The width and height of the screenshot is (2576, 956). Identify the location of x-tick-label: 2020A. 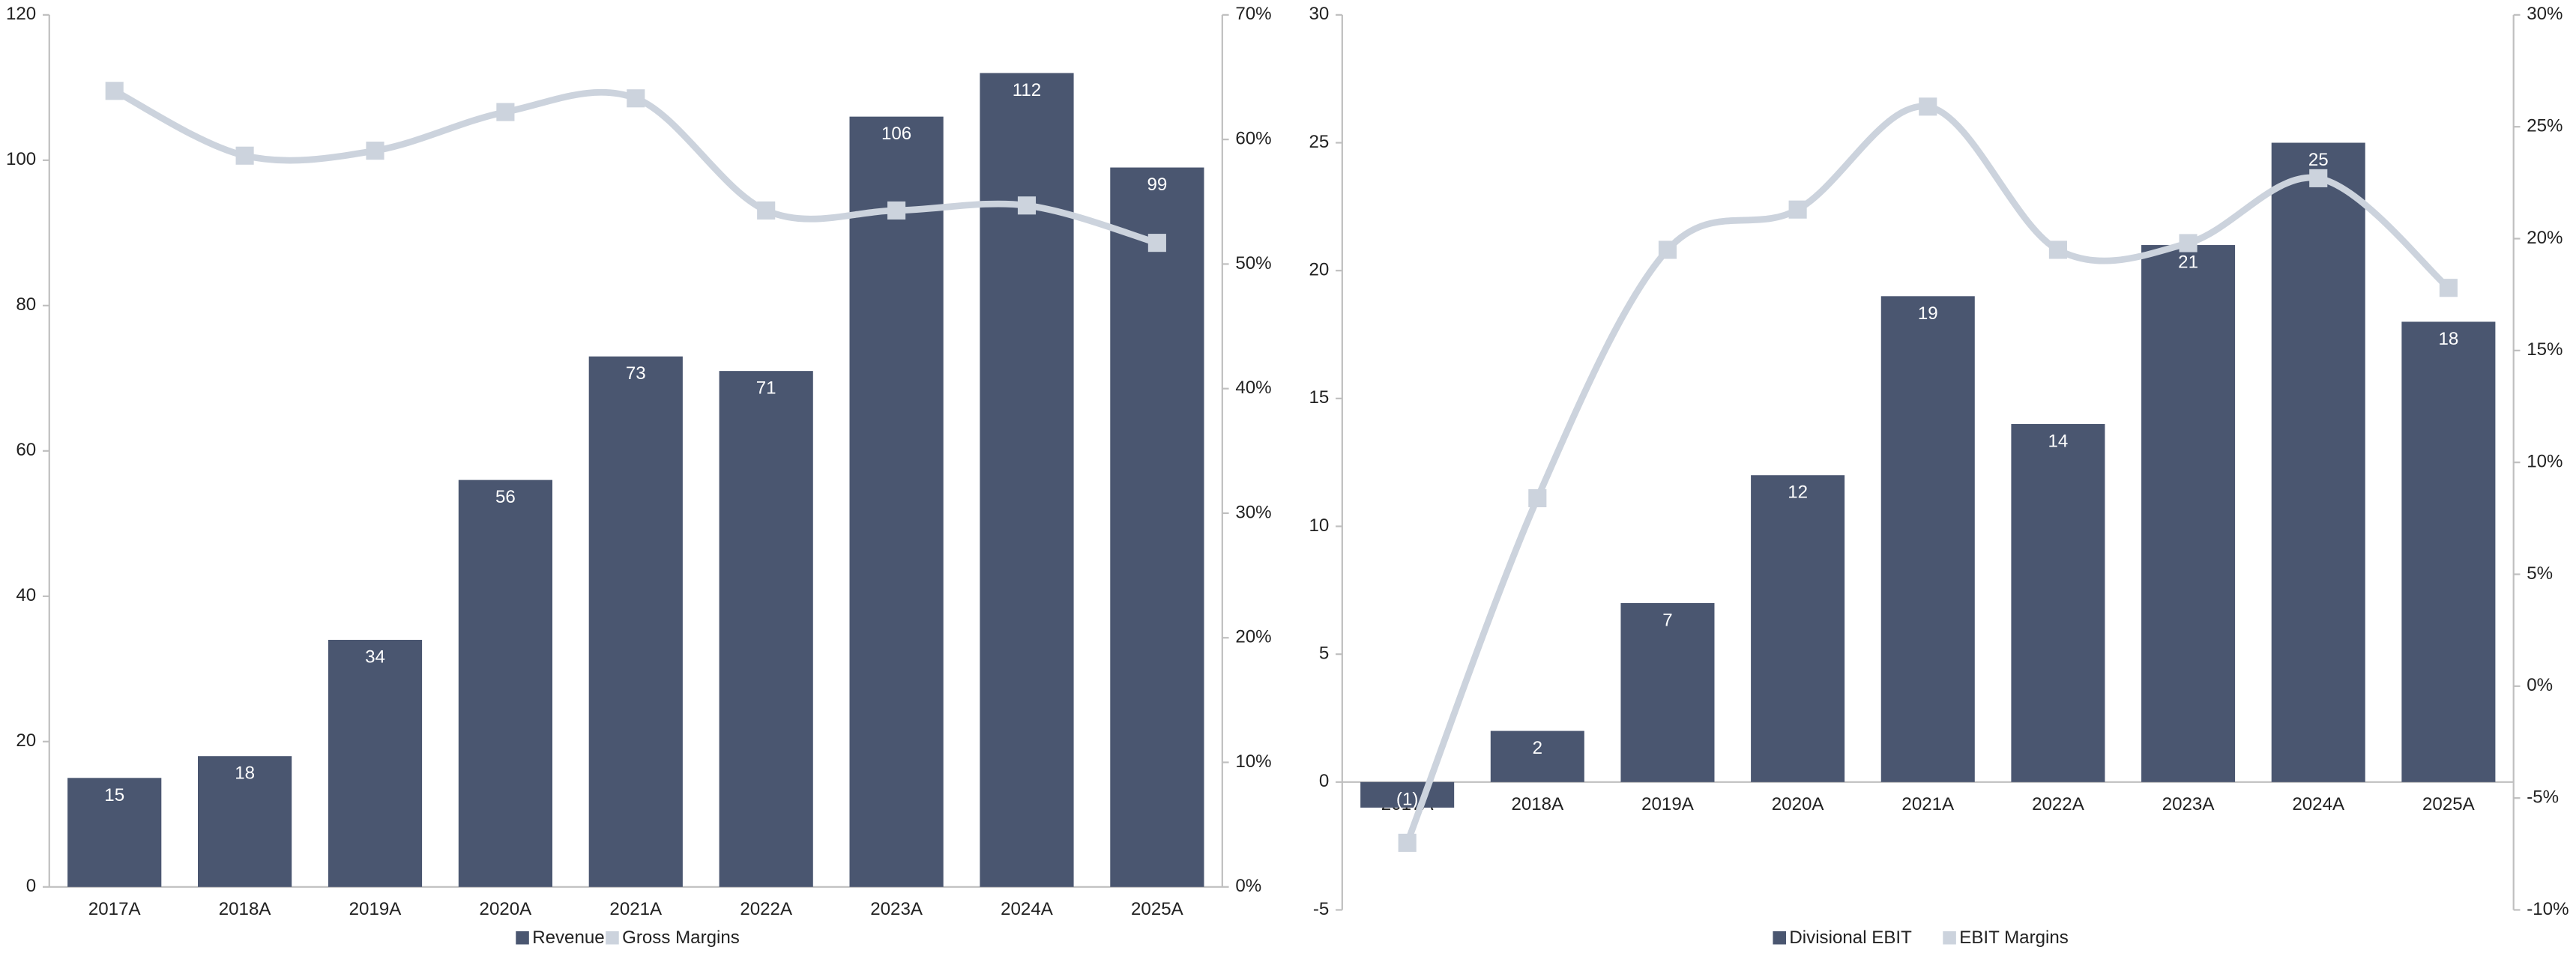
(507, 909).